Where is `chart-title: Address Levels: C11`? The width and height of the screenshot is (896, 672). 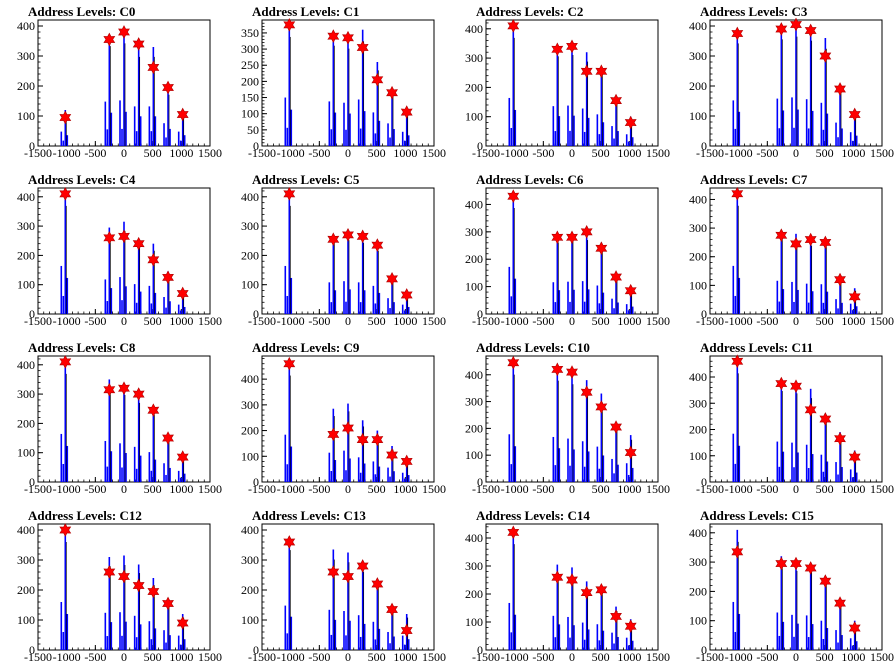 chart-title: Address Levels: C11 is located at coordinates (757, 347).